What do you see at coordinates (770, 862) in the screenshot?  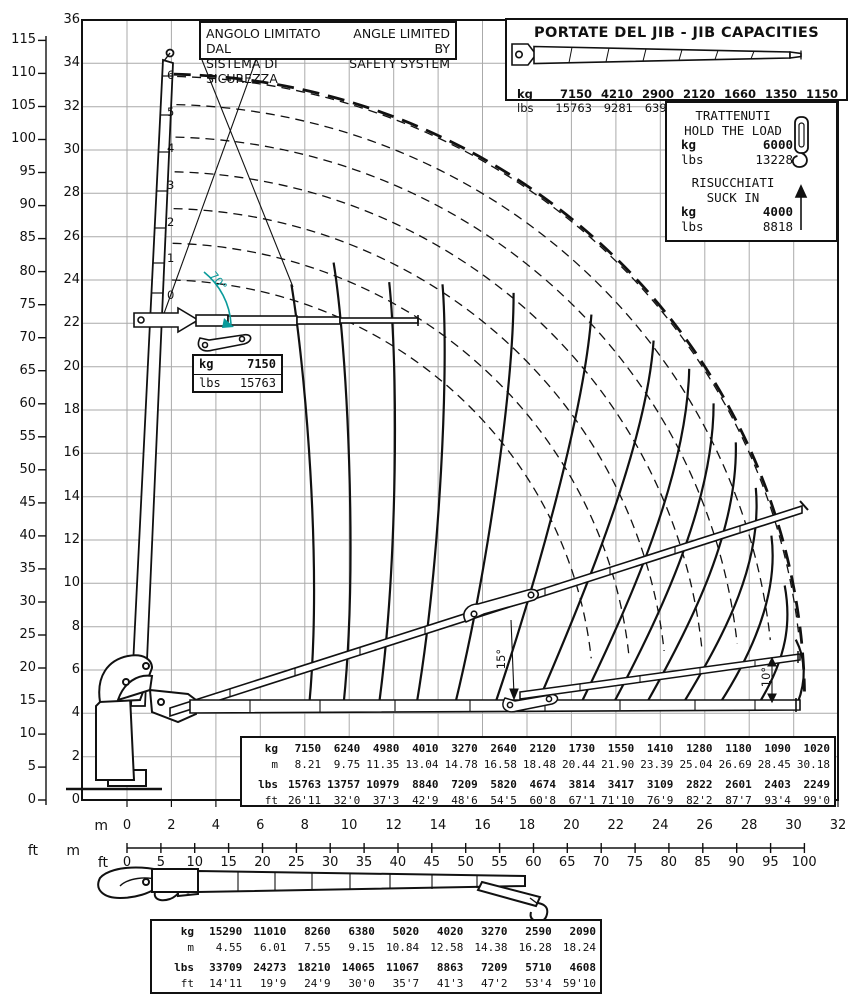 I see `bottom-ft-tick-label: 95` at bounding box center [770, 862].